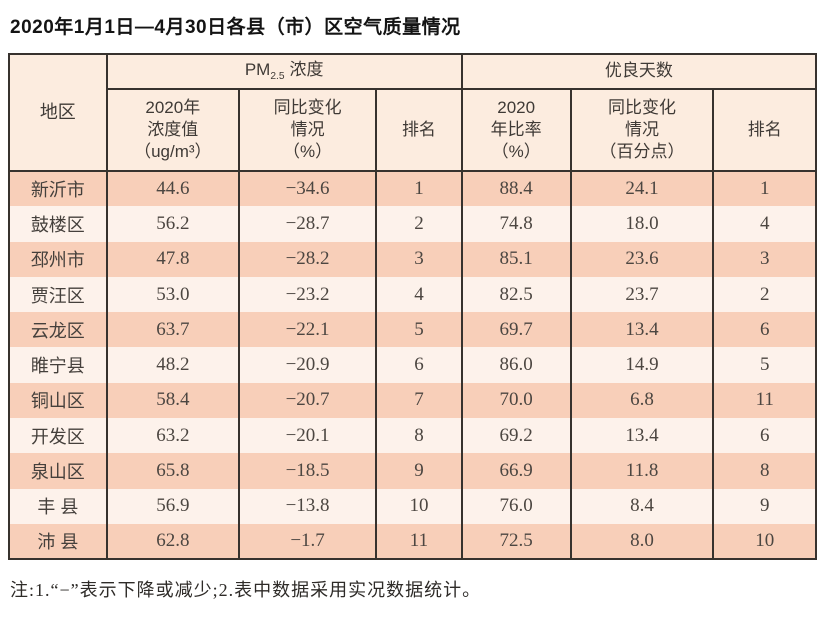 This screenshot has height=620, width=825. I want to click on table-row: 铜山区 58.4 −20.7 7 70.0 6.8 11, so click(412, 400).